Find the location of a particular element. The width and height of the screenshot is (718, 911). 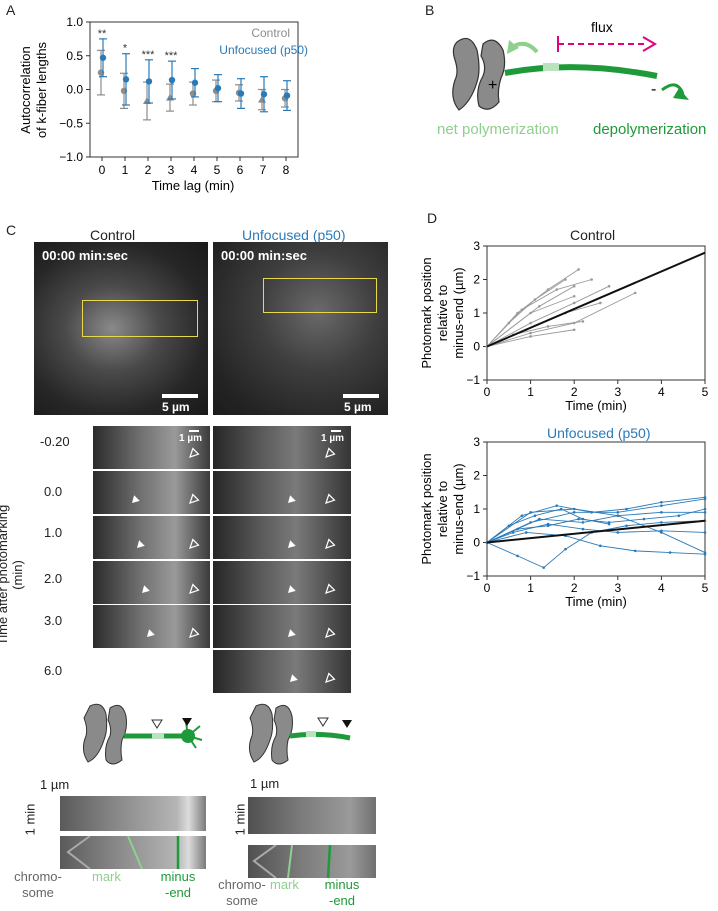

y-tick-label: 1 is located at coordinates (476, 313).